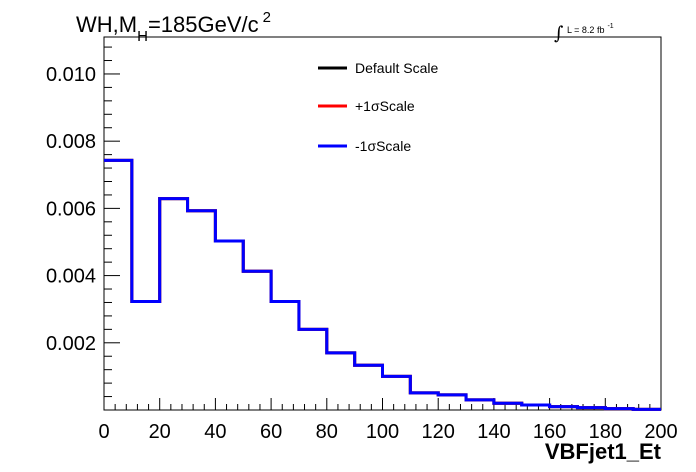  Describe the element at coordinates (215, 432) in the screenshot. I see `x-tick-label: 40` at that location.